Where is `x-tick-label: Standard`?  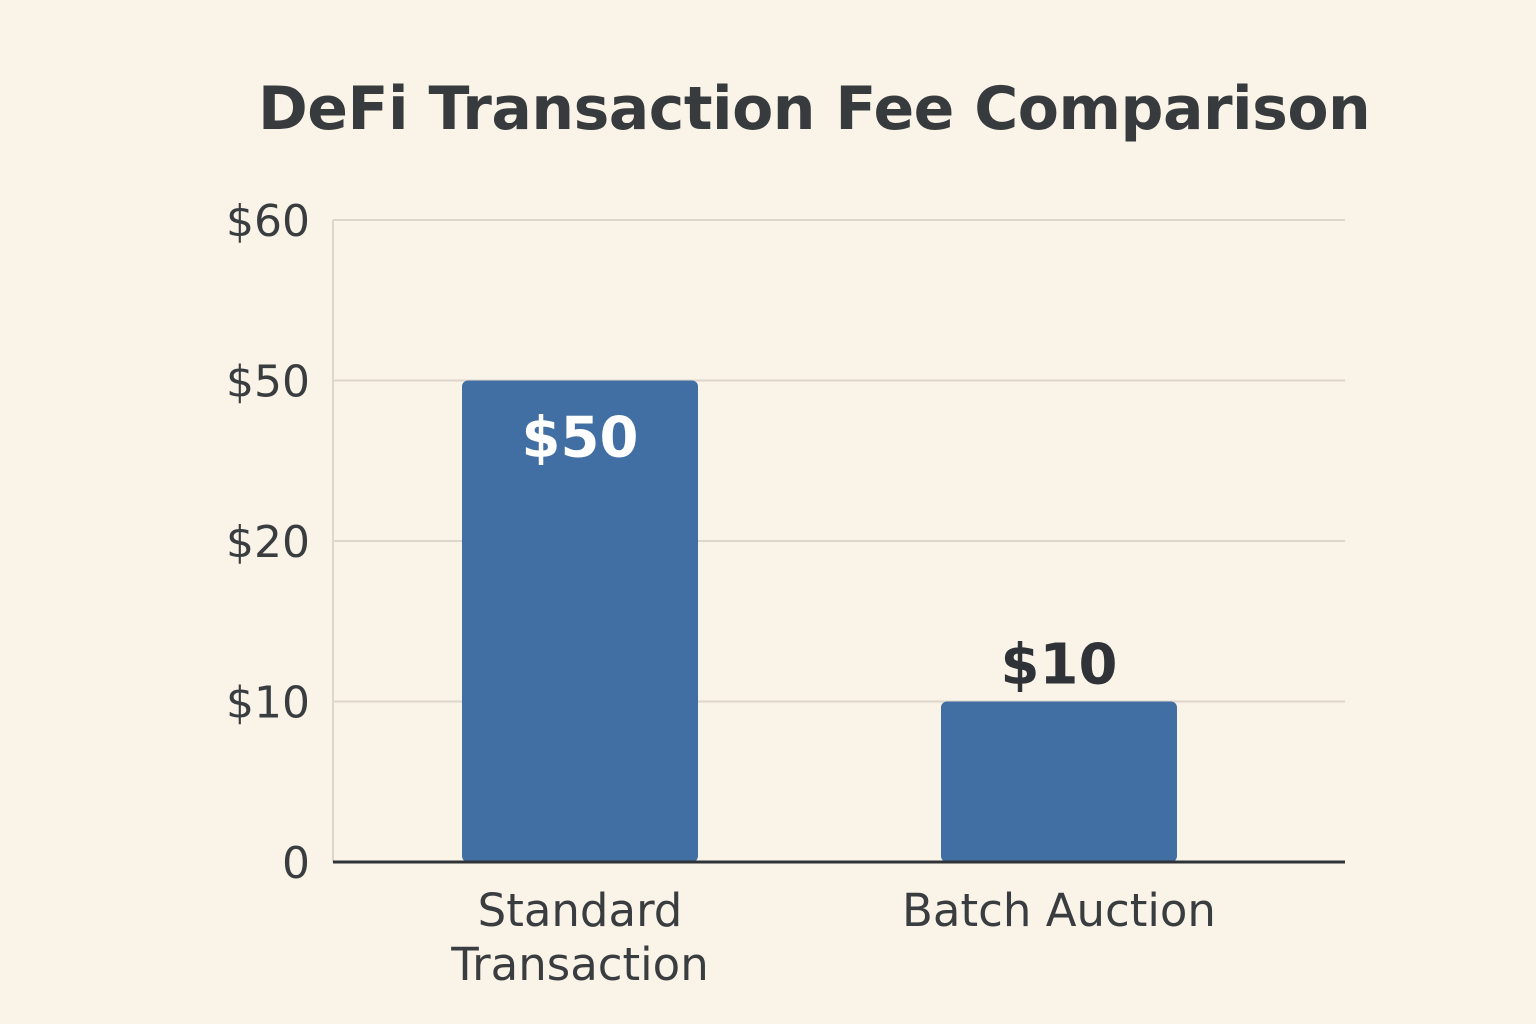 x-tick-label: Standard is located at coordinates (580, 910).